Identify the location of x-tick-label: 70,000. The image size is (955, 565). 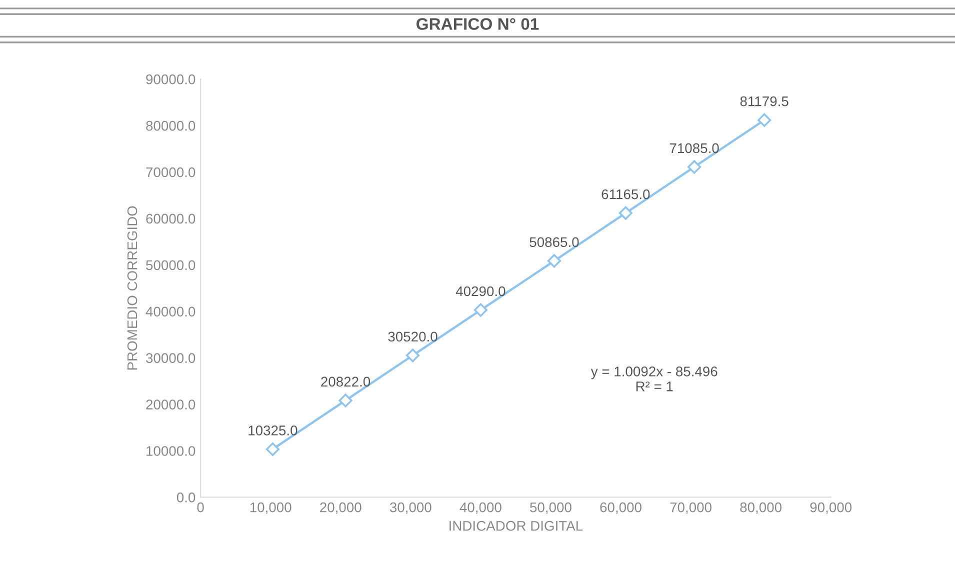
(691, 508).